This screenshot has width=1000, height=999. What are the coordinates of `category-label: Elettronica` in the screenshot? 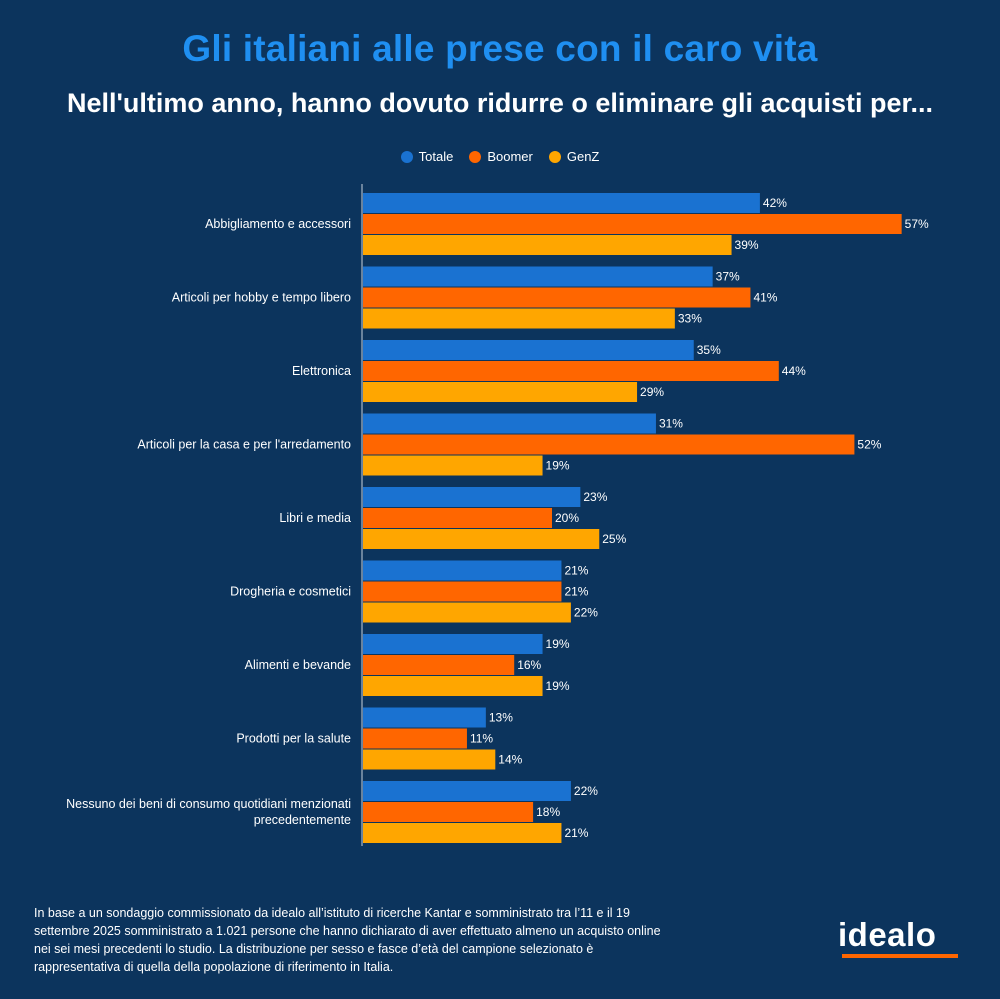 It's located at (321, 371).